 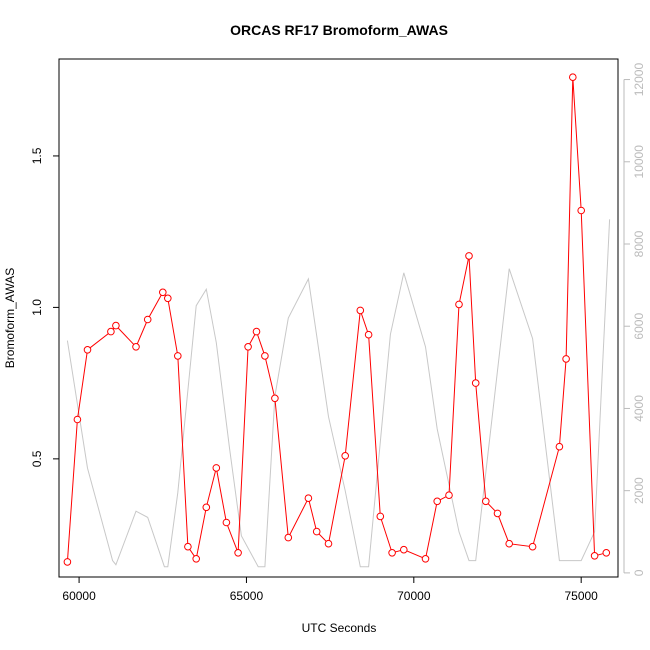 I want to click on y2-tick-label: 6000, so click(x=639, y=326).